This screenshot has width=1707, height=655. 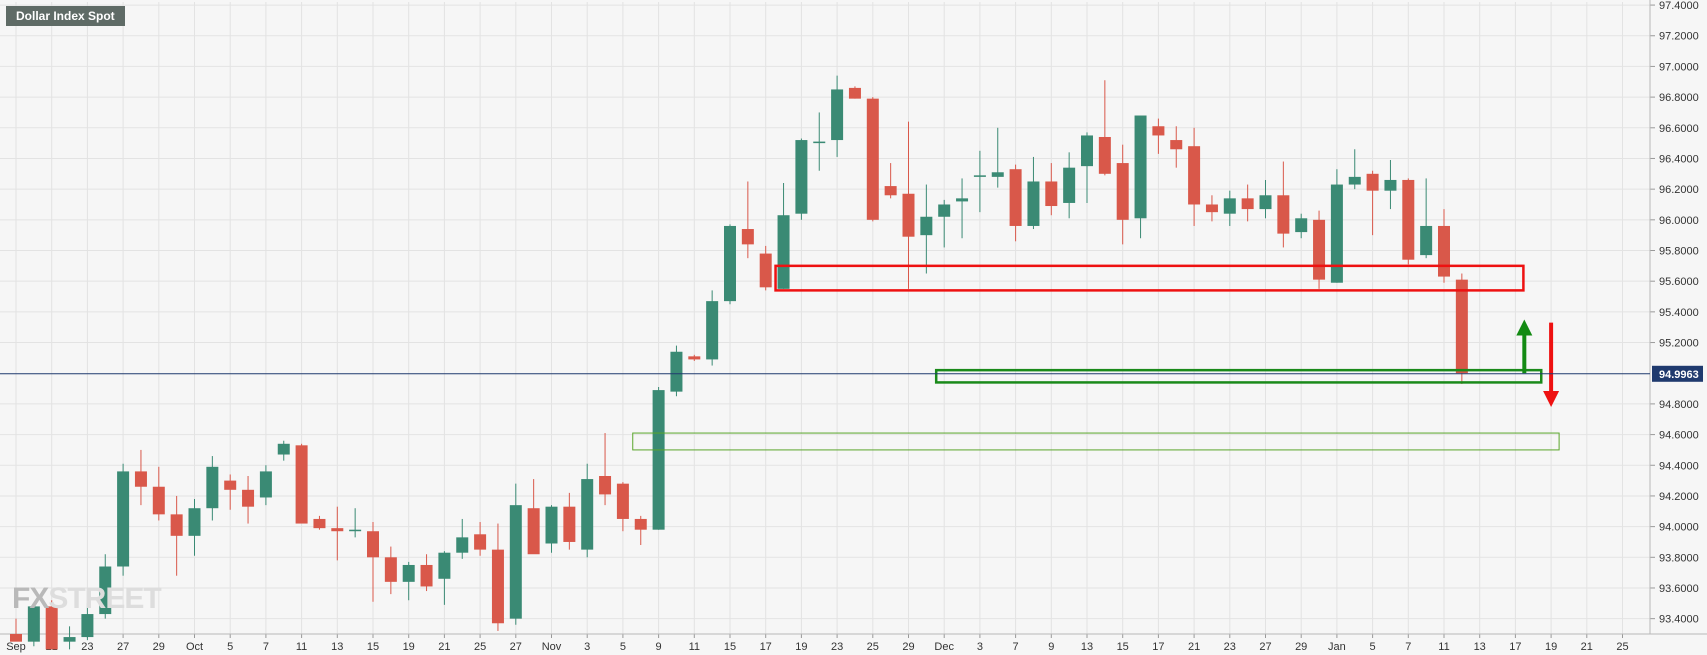 I want to click on y-tick-label: 93.4000, so click(x=1679, y=620).